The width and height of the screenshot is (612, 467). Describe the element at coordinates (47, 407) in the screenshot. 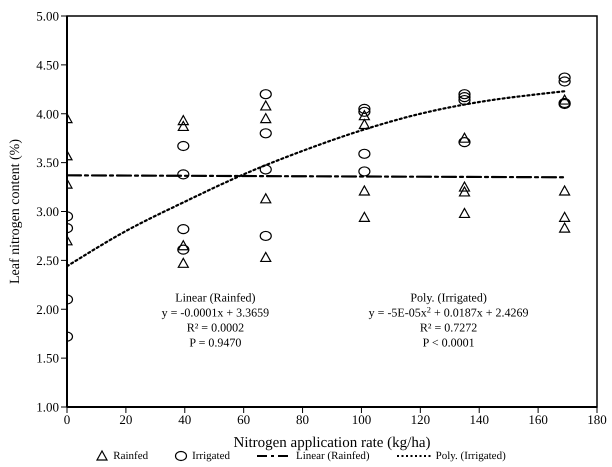

I see `y-tick-label: 1.00` at that location.